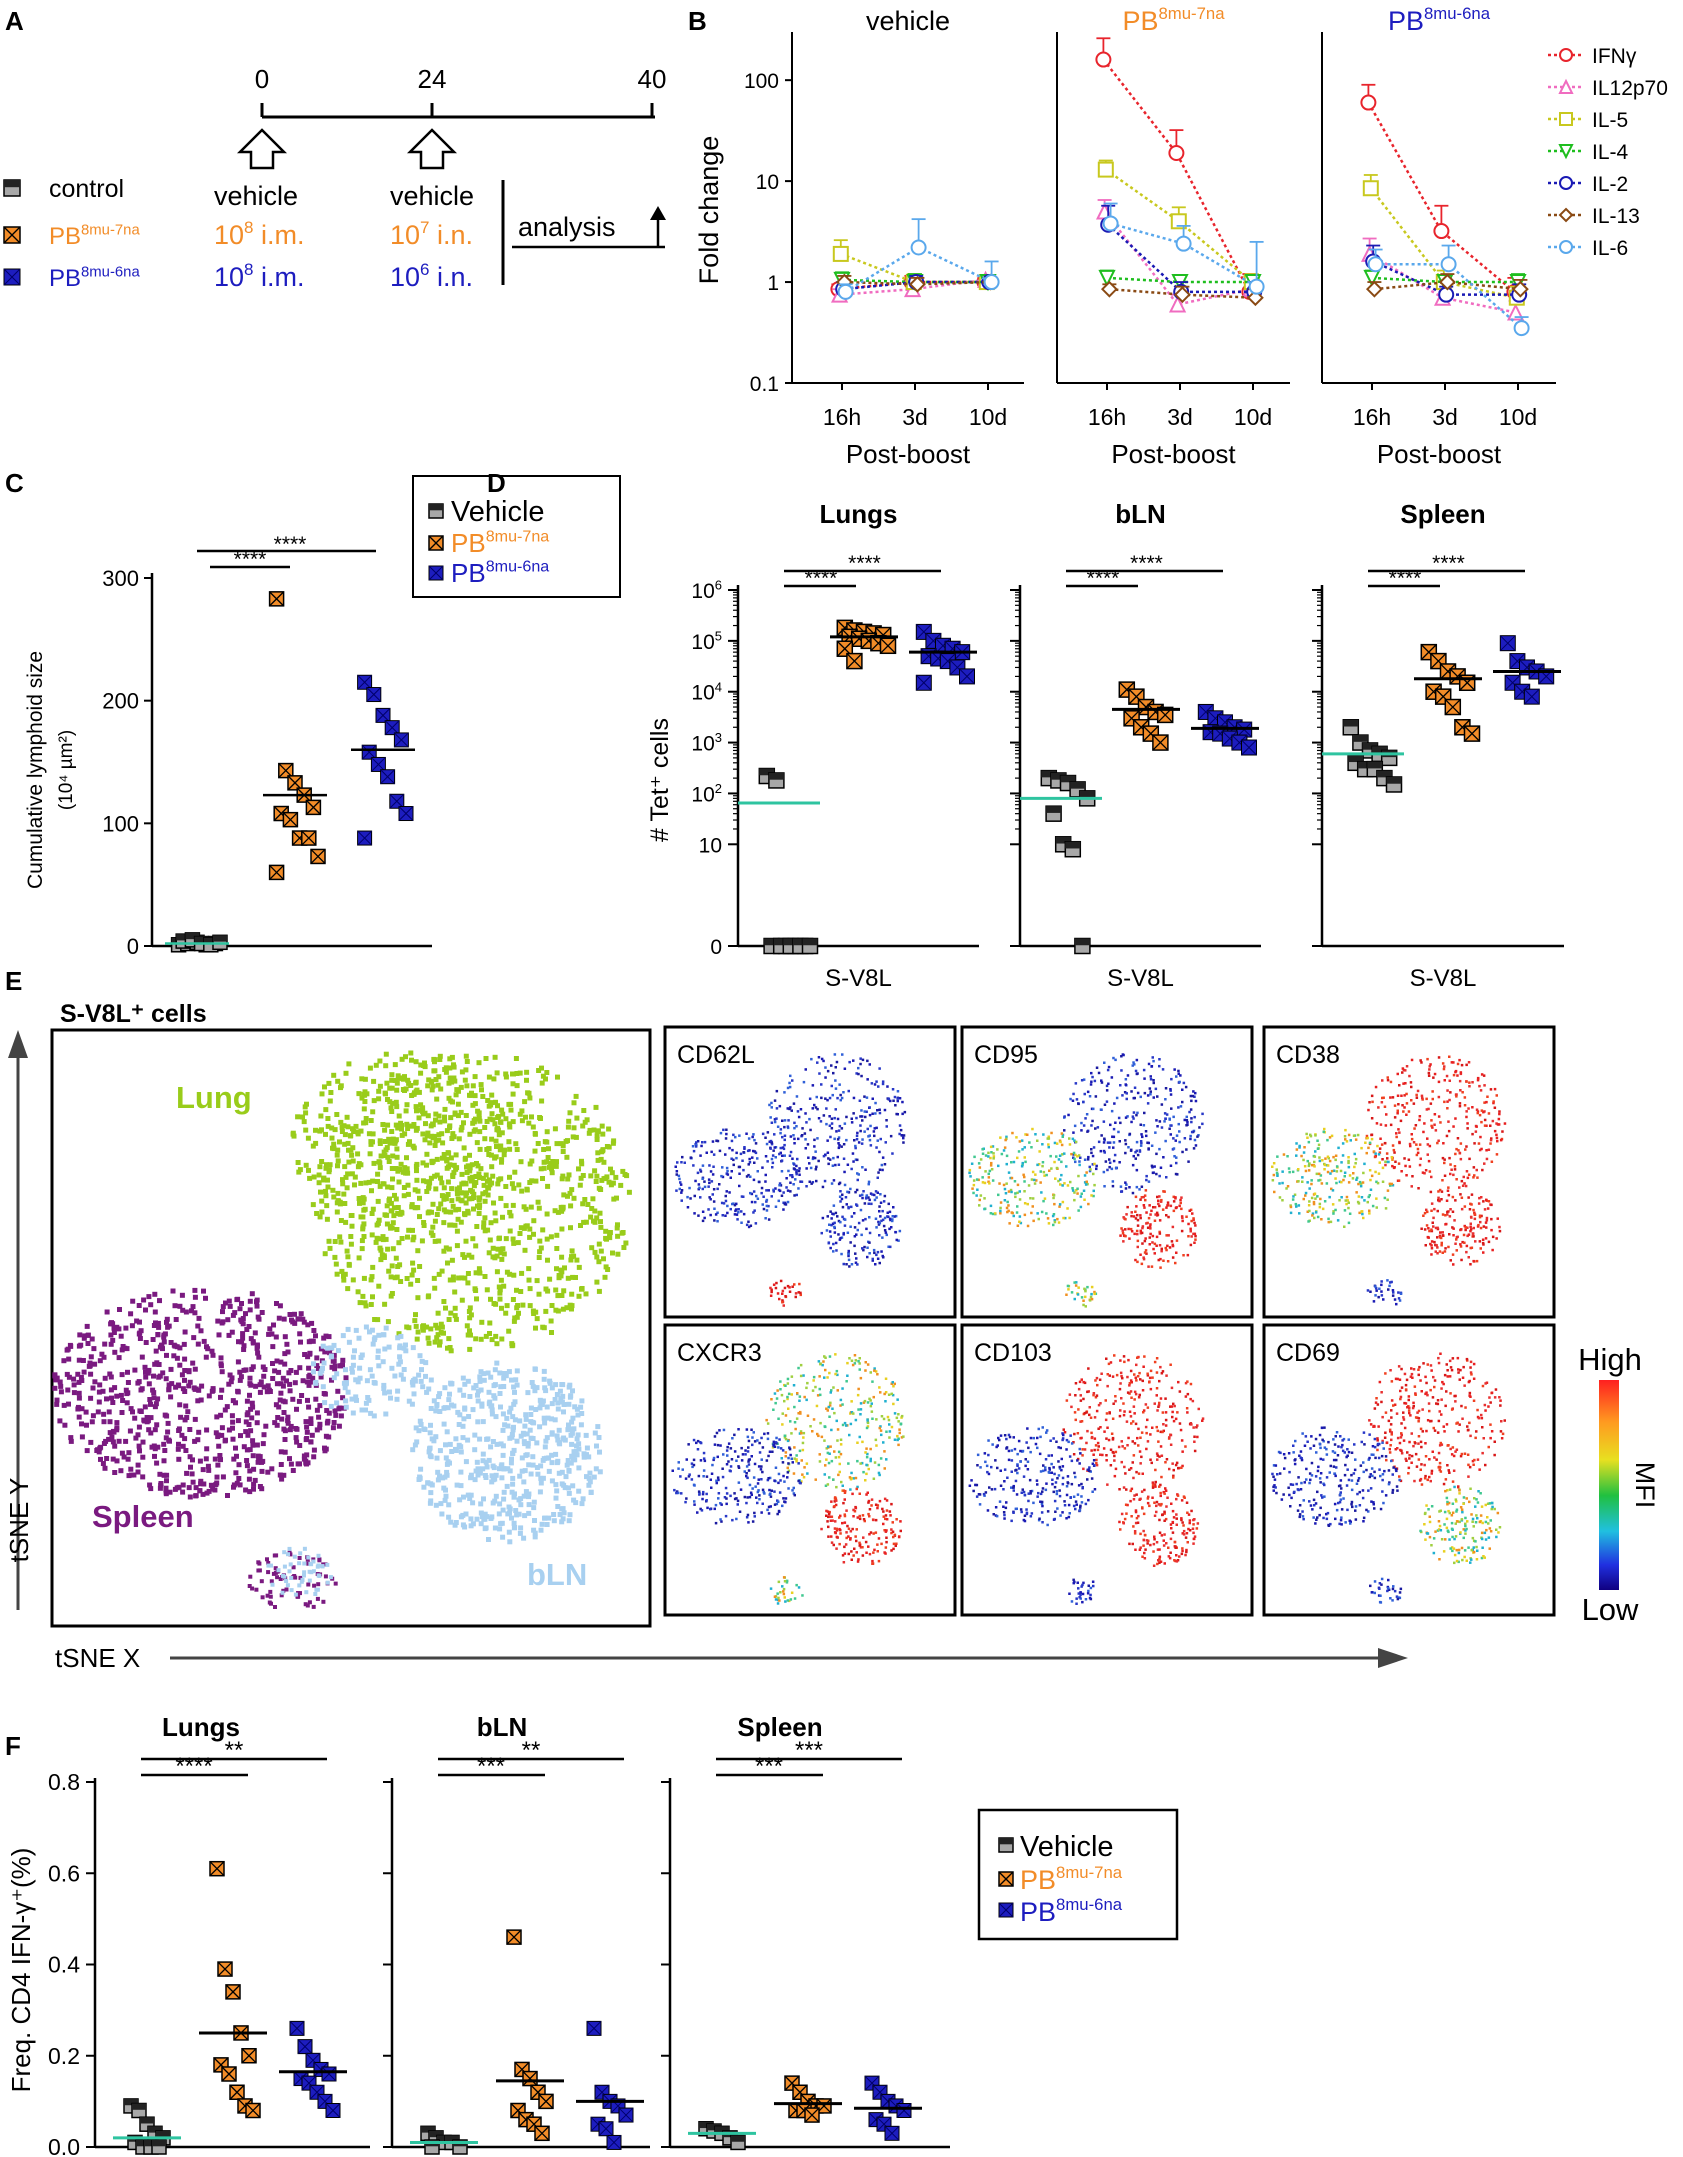 This screenshot has width=1683, height=2157. What do you see at coordinates (1517, 661) in the screenshot?
I see `data-point` at bounding box center [1517, 661].